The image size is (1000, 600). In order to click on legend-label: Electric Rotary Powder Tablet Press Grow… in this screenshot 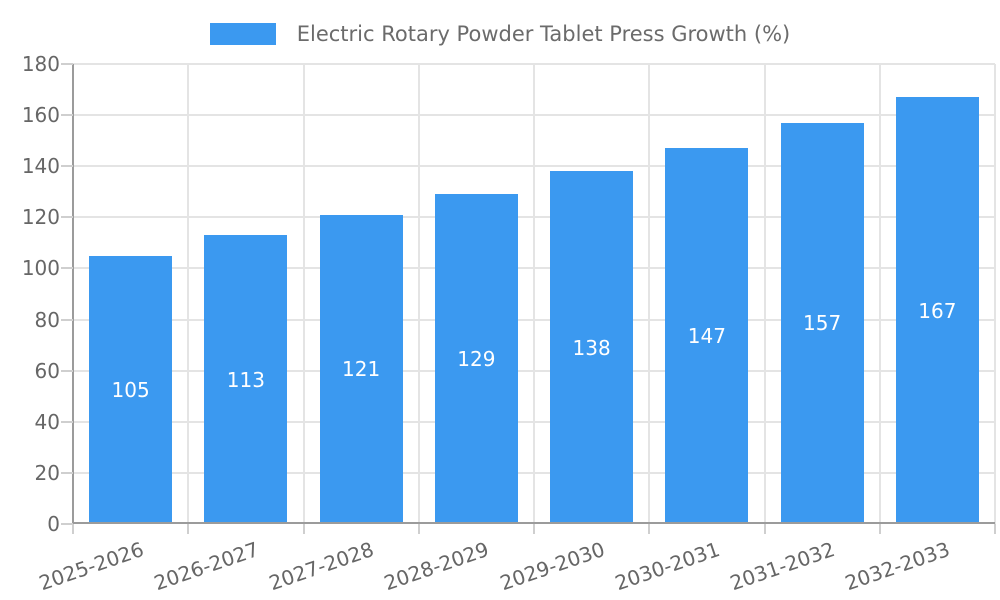, I will do `click(543, 34)`.